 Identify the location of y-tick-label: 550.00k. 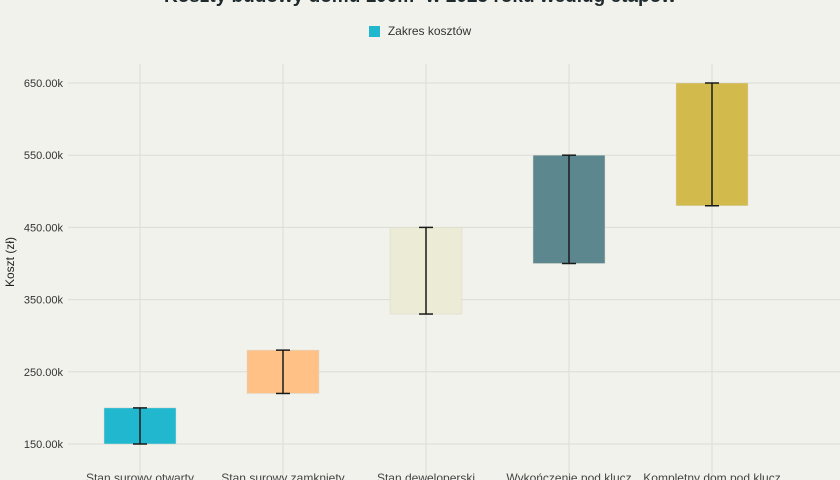
(44, 156).